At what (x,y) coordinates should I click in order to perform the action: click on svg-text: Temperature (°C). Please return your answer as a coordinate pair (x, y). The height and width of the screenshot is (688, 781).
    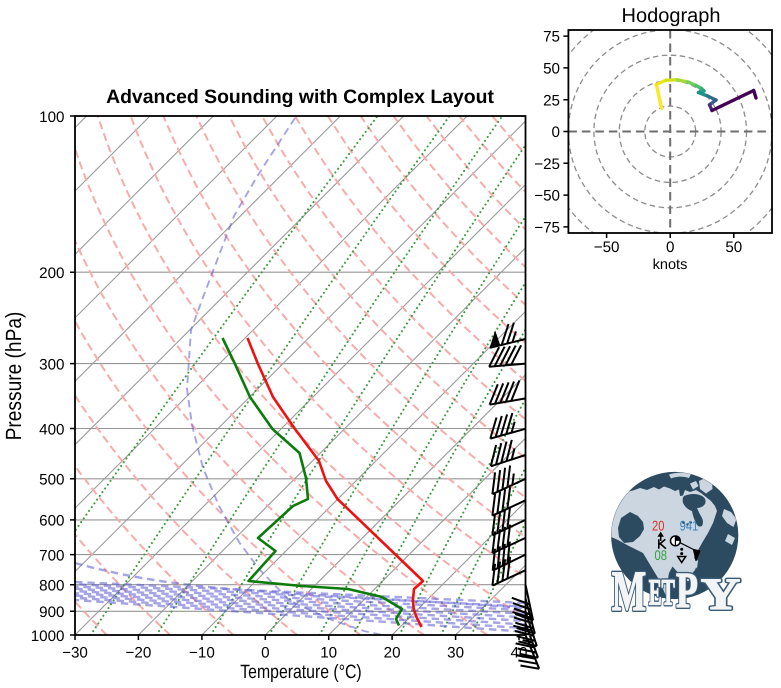
    Looking at the image, I should click on (300, 672).